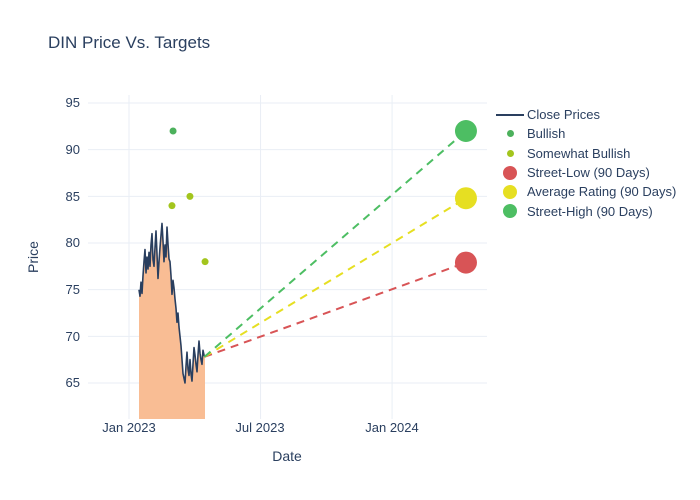 This screenshot has height=500, width=700. I want to click on y-tick-85: 85, so click(72, 196).